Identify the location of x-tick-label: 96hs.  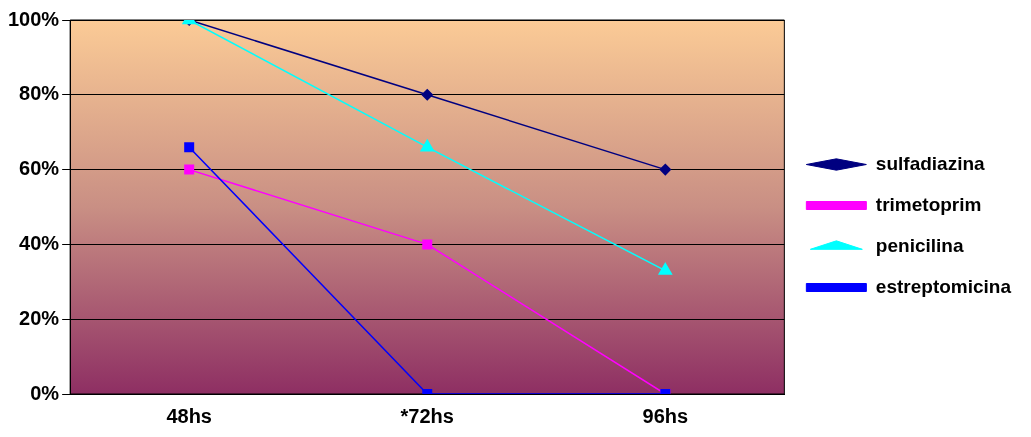
(665, 415).